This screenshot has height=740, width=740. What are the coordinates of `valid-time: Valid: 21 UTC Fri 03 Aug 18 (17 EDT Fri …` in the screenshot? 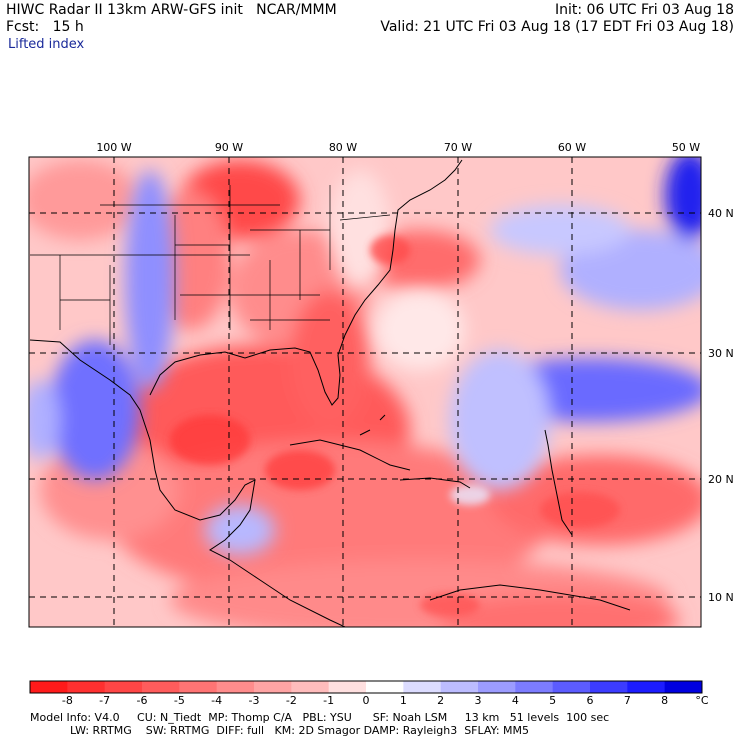 It's located at (557, 27).